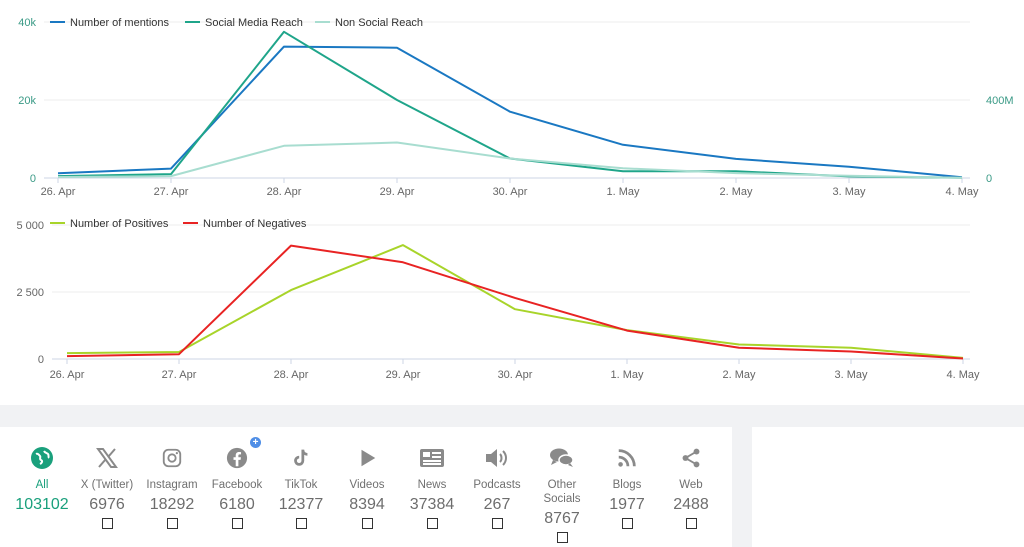 The height and width of the screenshot is (547, 1024). What do you see at coordinates (255, 224) in the screenshot?
I see `chart2-legend-label: Number of Negatives` at bounding box center [255, 224].